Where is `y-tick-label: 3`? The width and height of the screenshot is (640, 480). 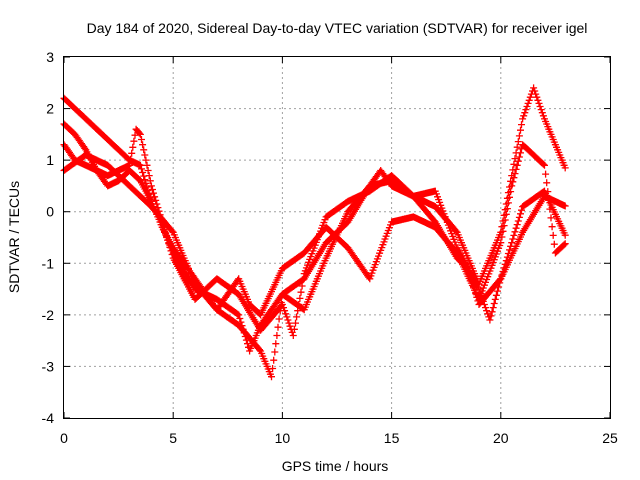 y-tick-label: 3 is located at coordinates (50, 57).